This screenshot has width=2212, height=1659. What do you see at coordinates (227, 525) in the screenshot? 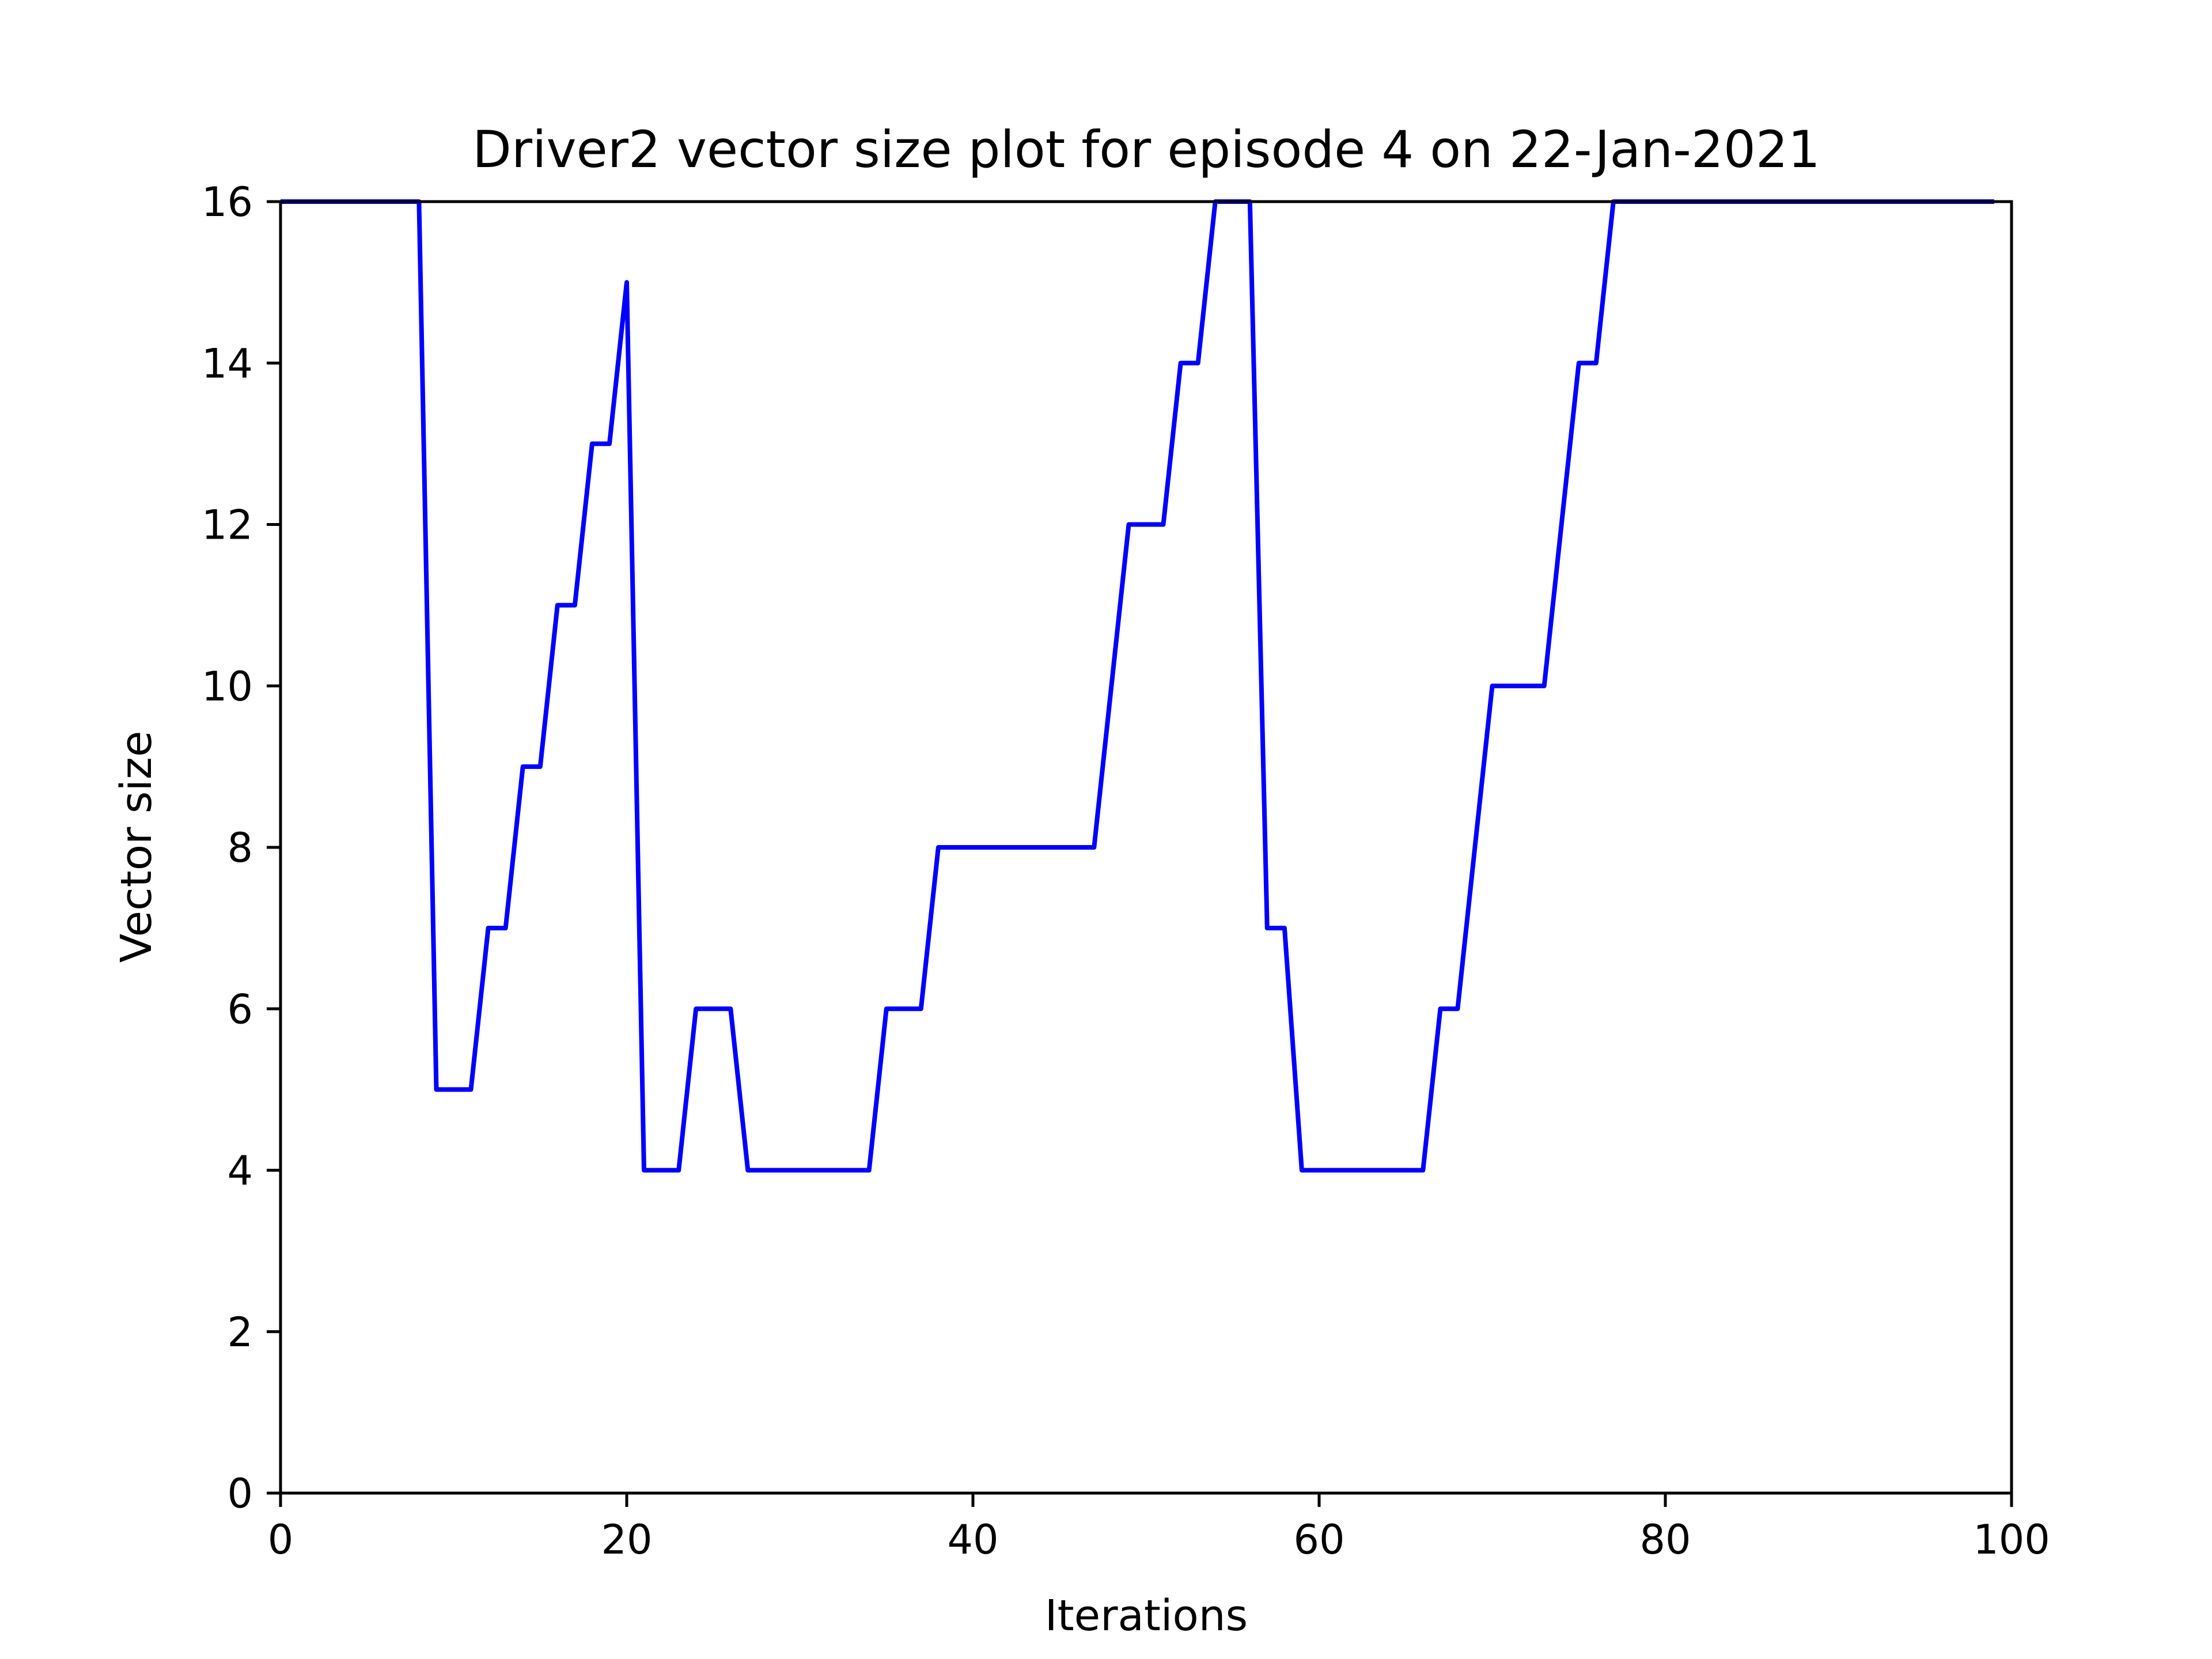
I see `y-tick-label: 12` at bounding box center [227, 525].